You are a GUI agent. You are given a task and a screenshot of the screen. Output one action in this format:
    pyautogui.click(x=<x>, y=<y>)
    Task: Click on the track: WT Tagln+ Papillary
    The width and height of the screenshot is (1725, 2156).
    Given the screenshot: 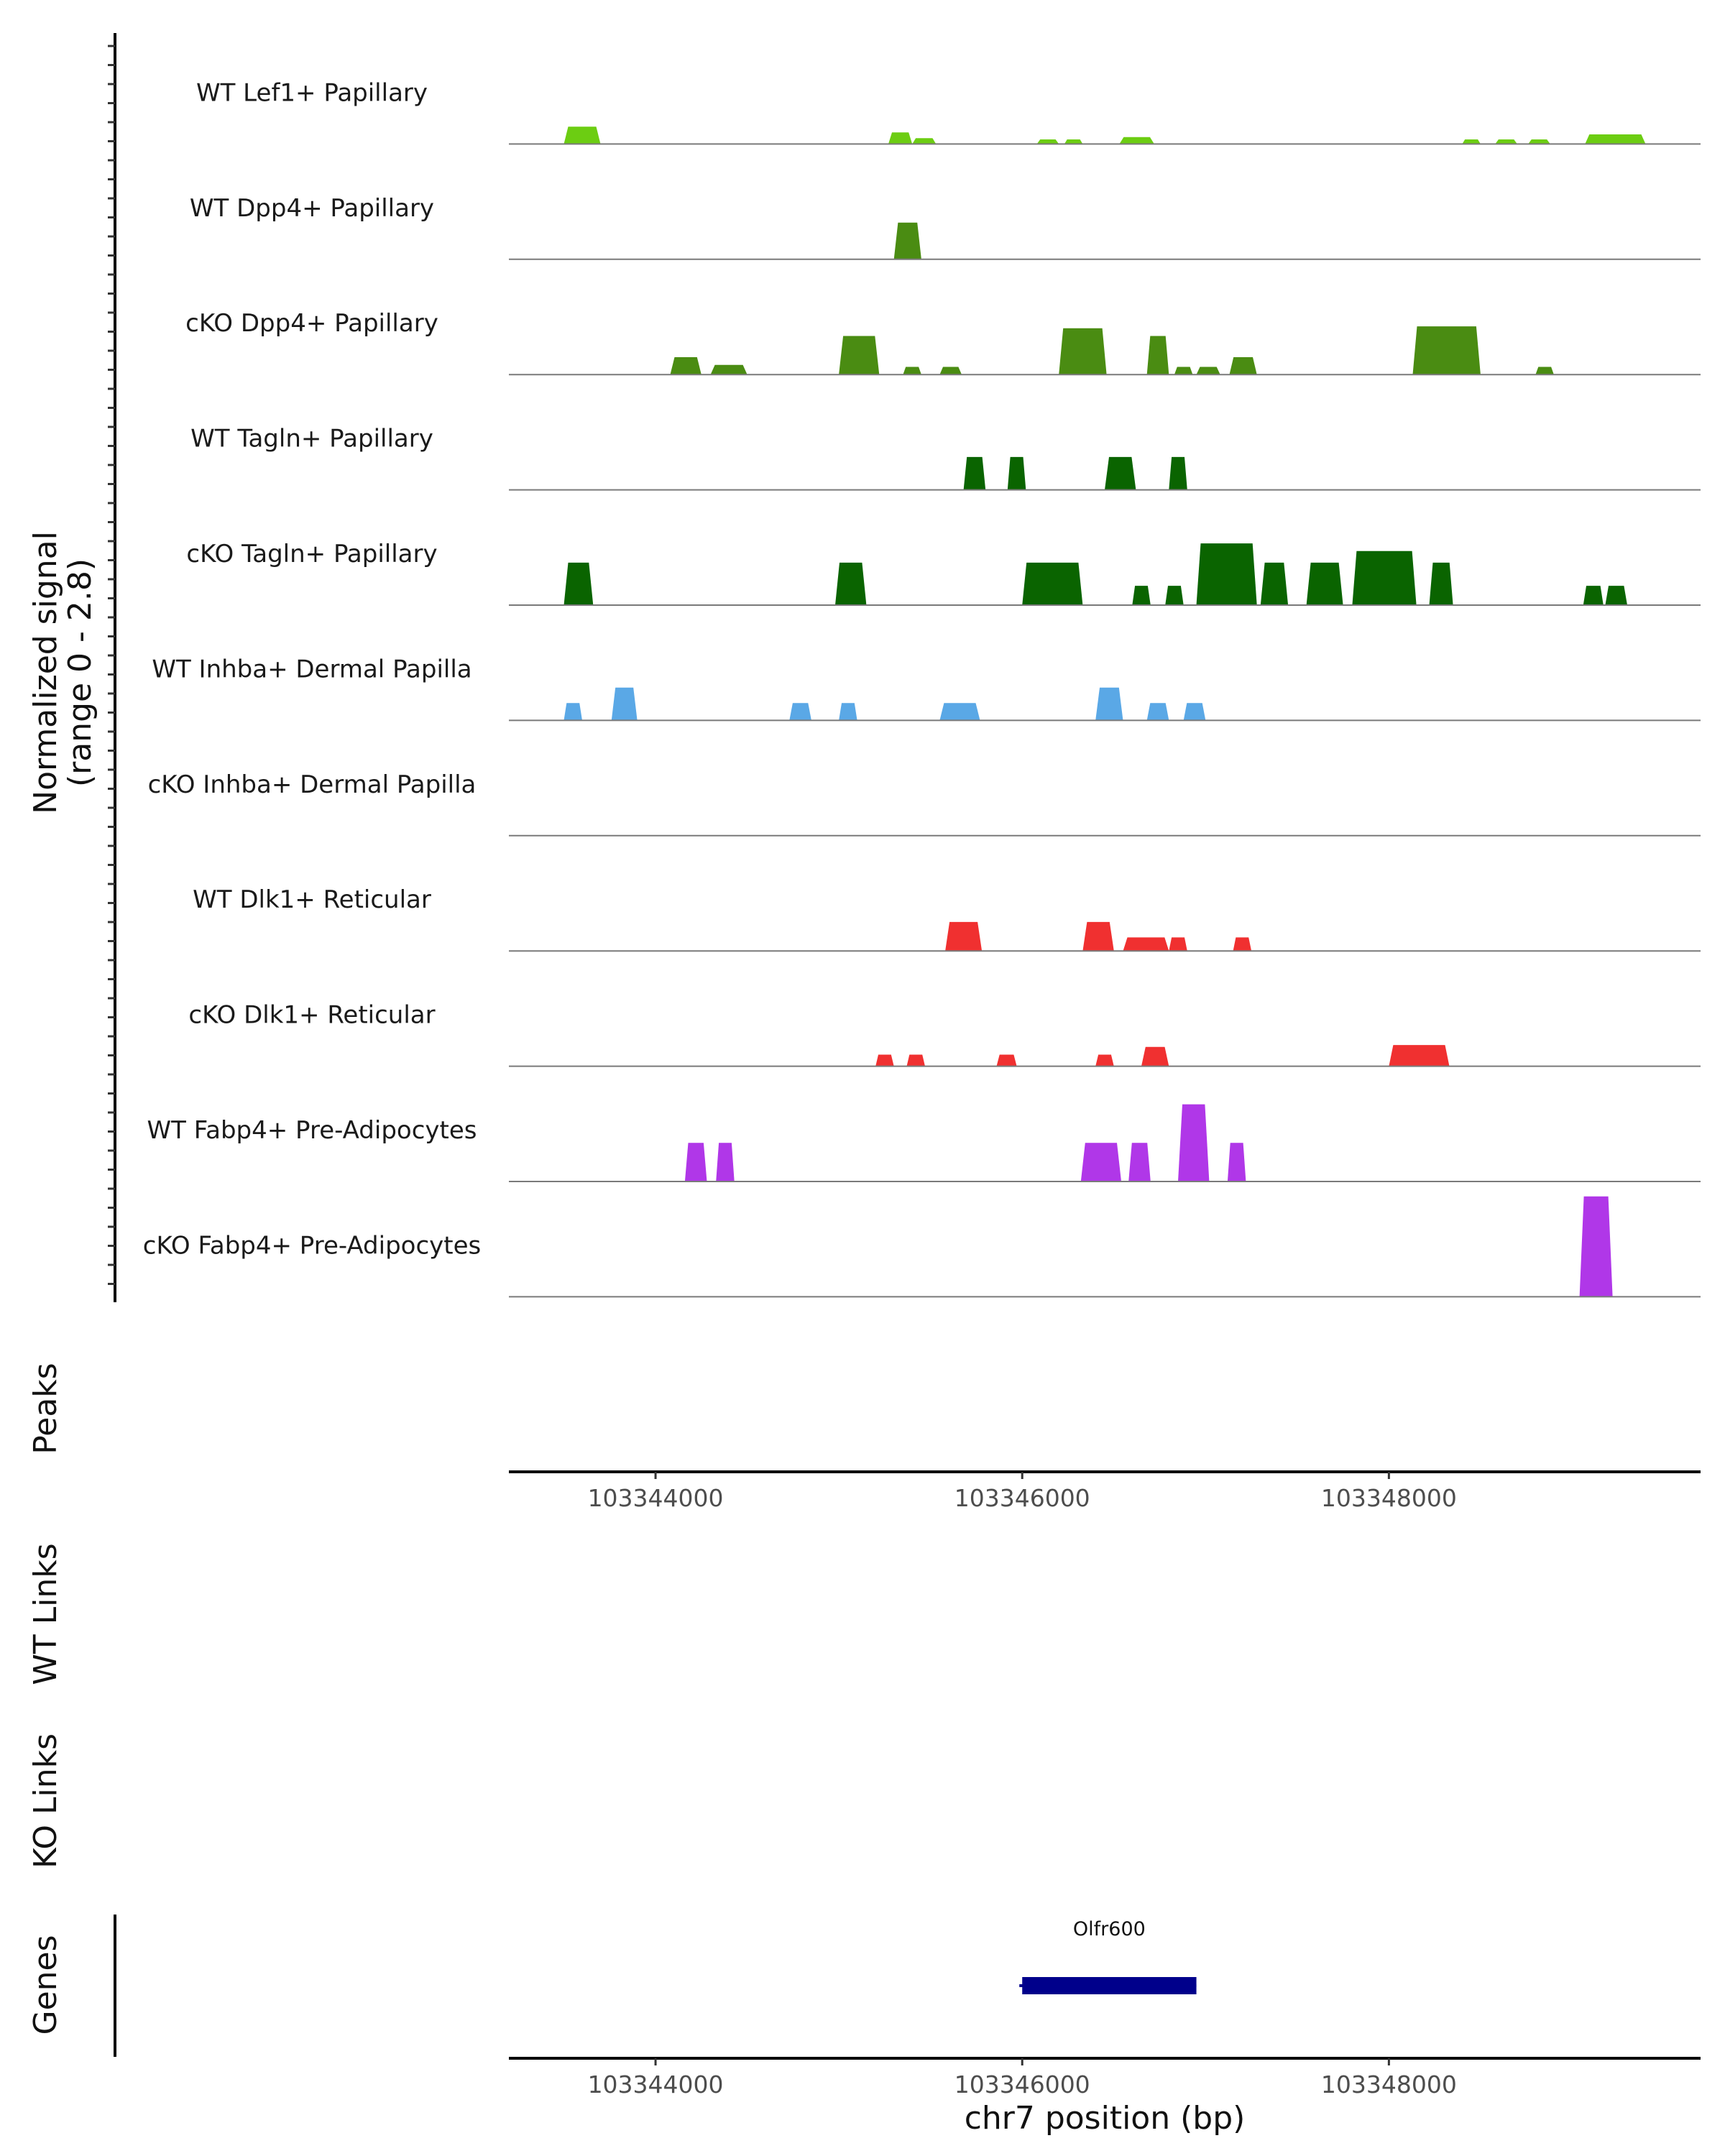 What is the action you would take?
    pyautogui.click(x=945, y=458)
    